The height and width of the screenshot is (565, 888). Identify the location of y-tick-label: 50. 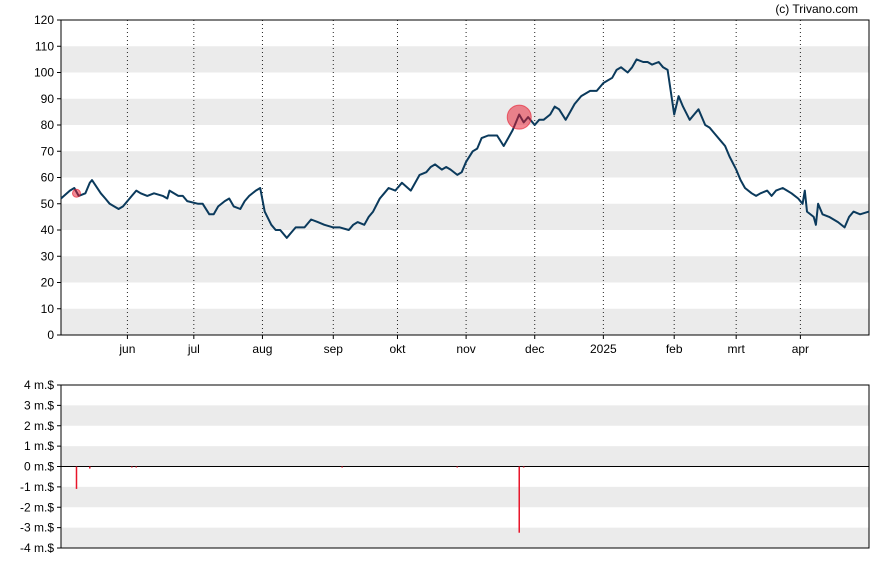
(48, 204).